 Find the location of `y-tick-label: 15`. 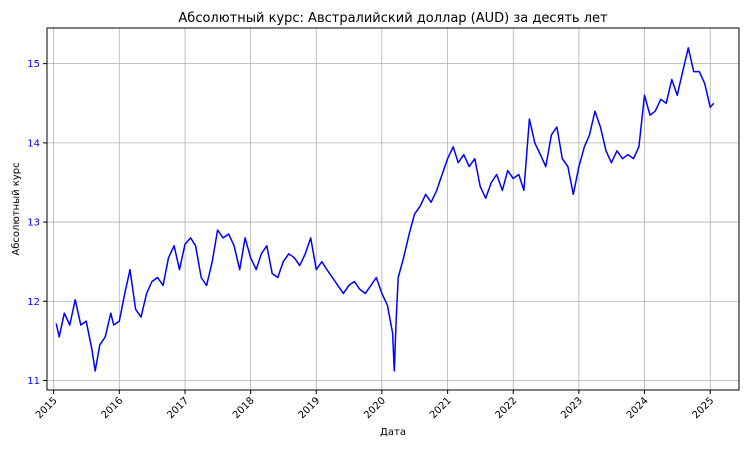

y-tick-label: 15 is located at coordinates (33, 64).